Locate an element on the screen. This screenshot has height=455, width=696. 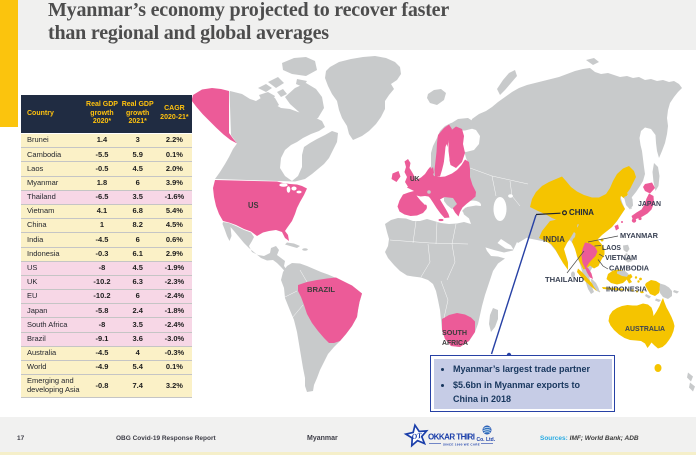
svg-text: CHINA is located at coordinates (581, 212).